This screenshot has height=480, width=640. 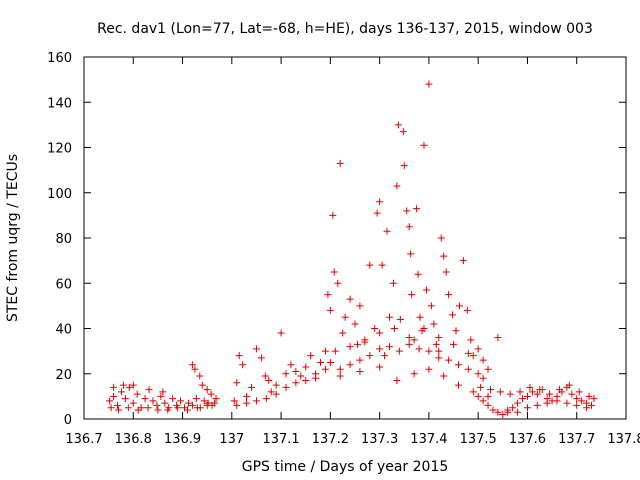 What do you see at coordinates (182, 439) in the screenshot?
I see `x-tick-label: 136.9` at bounding box center [182, 439].